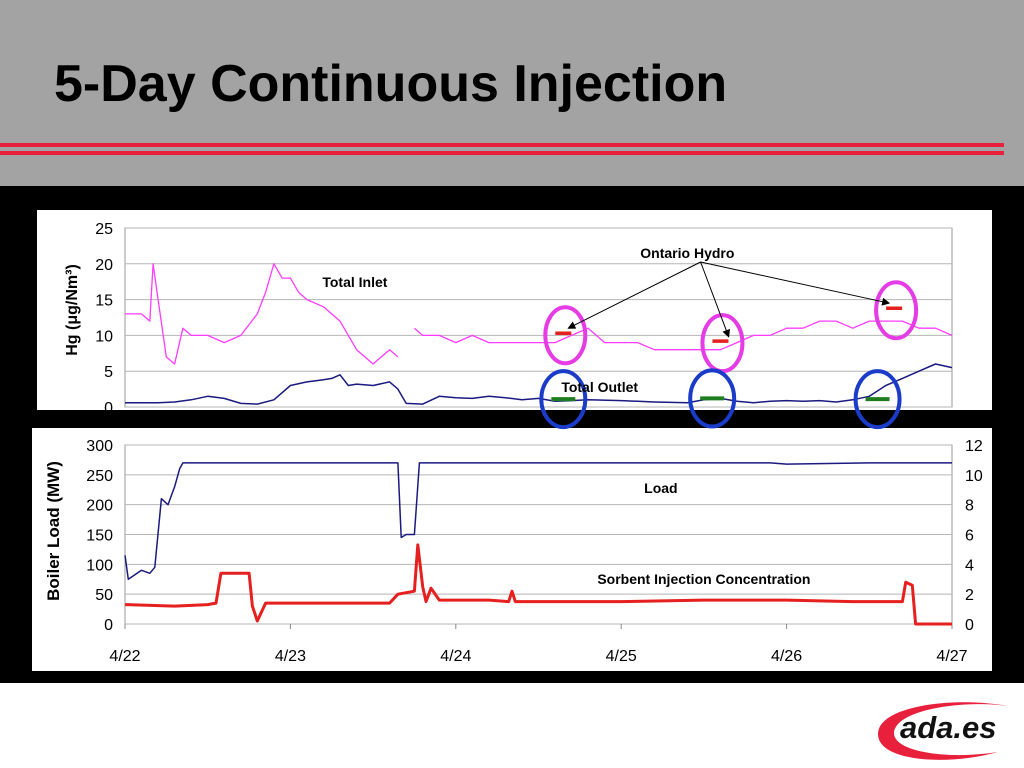 This screenshot has height=768, width=1024. I want to click on mercury-y-tick-label: 5, so click(108, 372).